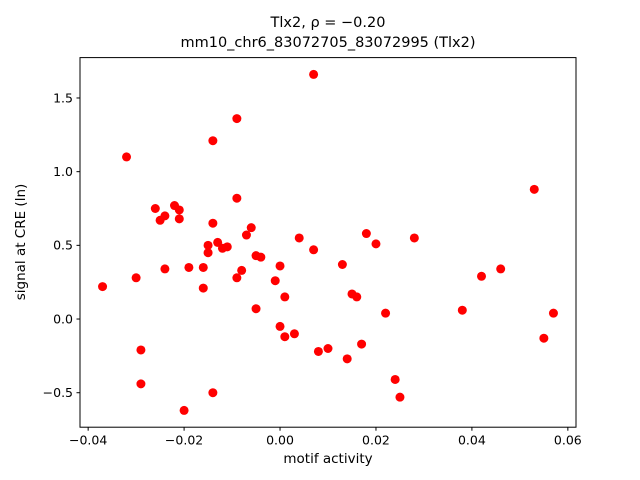 The height and width of the screenshot is (480, 640). What do you see at coordinates (63, 97) in the screenshot?
I see `y-tick-label: 1.5` at bounding box center [63, 97].